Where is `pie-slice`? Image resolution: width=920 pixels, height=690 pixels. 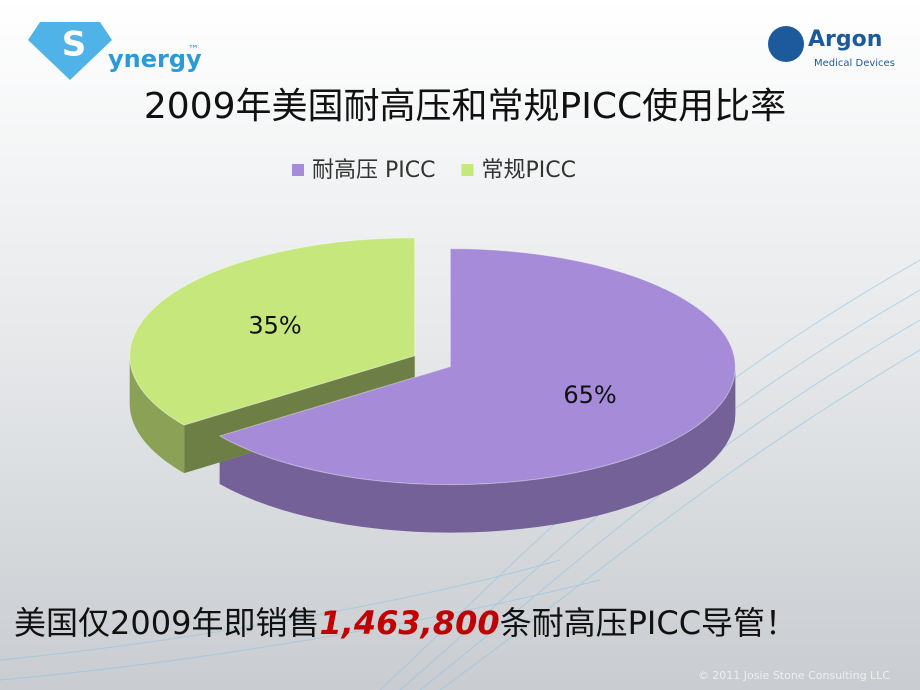
pie-slice is located at coordinates (272, 331).